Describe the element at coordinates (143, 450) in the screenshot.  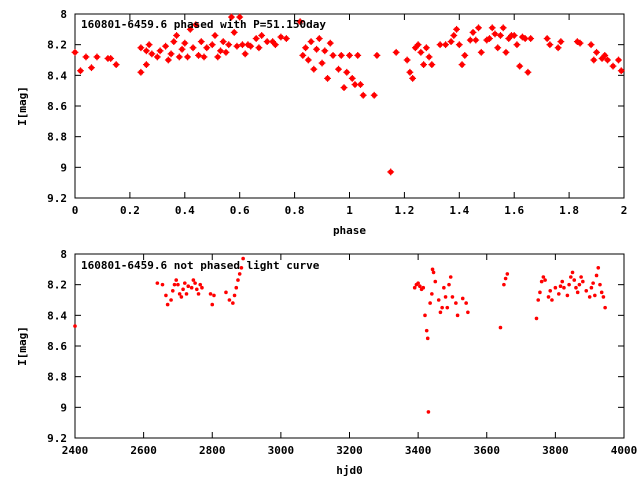
I see `x-tick-label: 2600` at that location.